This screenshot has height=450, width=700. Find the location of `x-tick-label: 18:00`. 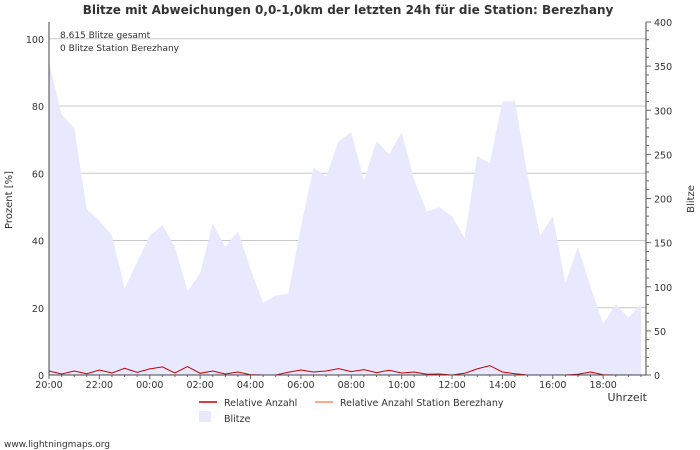

x-tick-label: 18:00 is located at coordinates (602, 385).